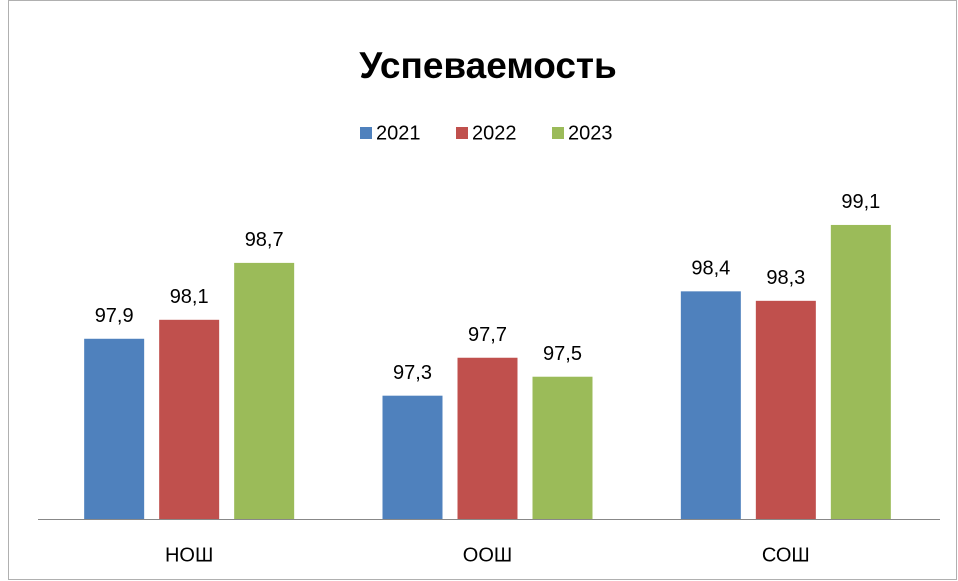 The height and width of the screenshot is (581, 958). What do you see at coordinates (488, 65) in the screenshot?
I see `chart-title: Успеваемость` at bounding box center [488, 65].